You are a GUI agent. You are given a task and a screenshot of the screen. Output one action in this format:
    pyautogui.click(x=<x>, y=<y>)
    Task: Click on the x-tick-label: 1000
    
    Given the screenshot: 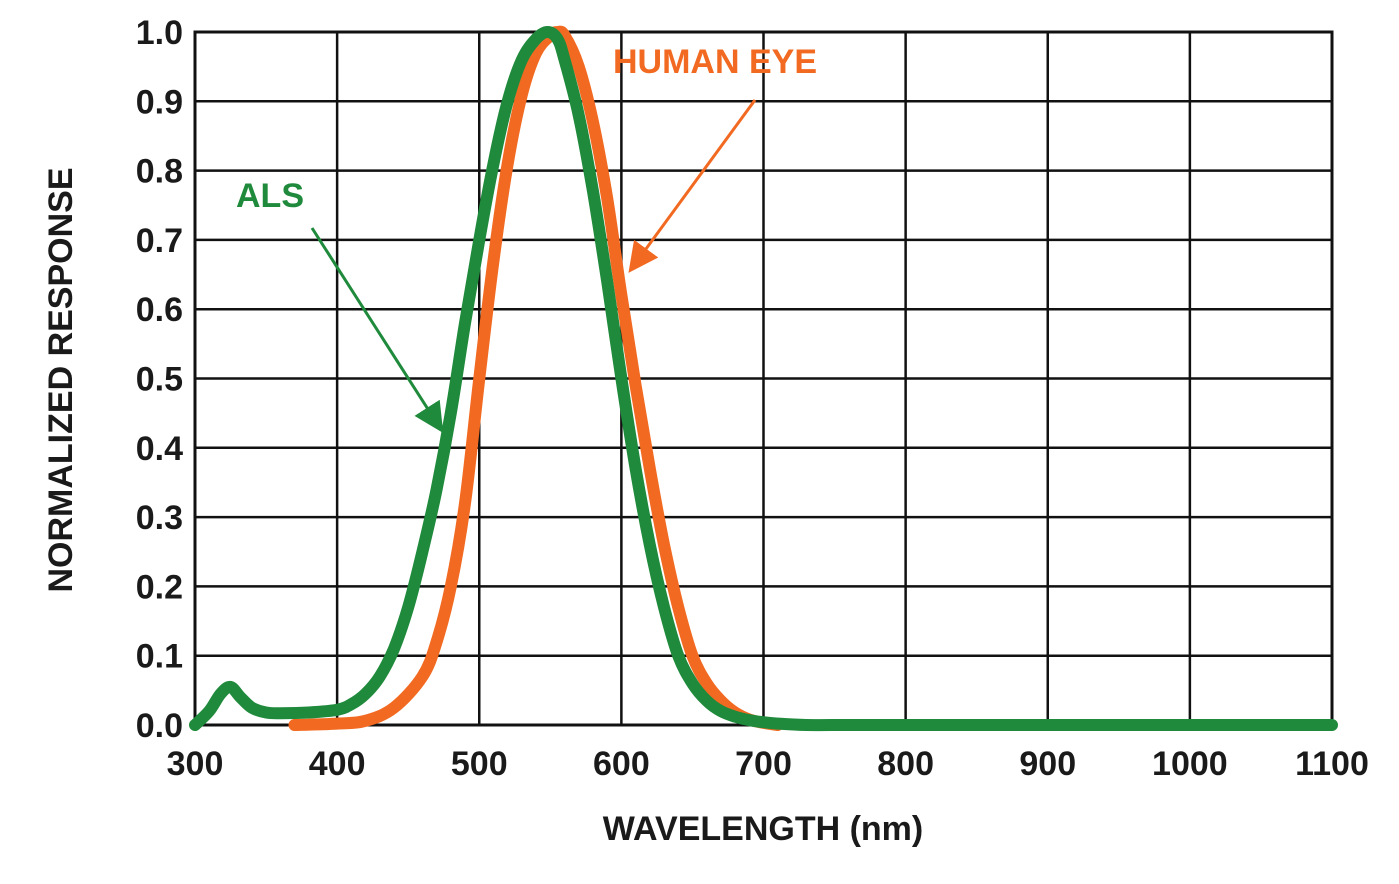 What is the action you would take?
    pyautogui.click(x=1190, y=764)
    